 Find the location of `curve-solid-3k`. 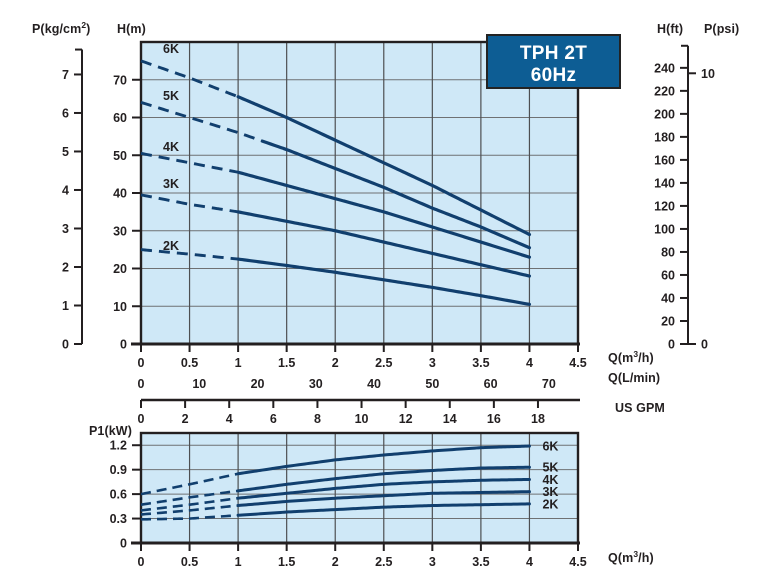

curve-solid-3k is located at coordinates (384, 244).